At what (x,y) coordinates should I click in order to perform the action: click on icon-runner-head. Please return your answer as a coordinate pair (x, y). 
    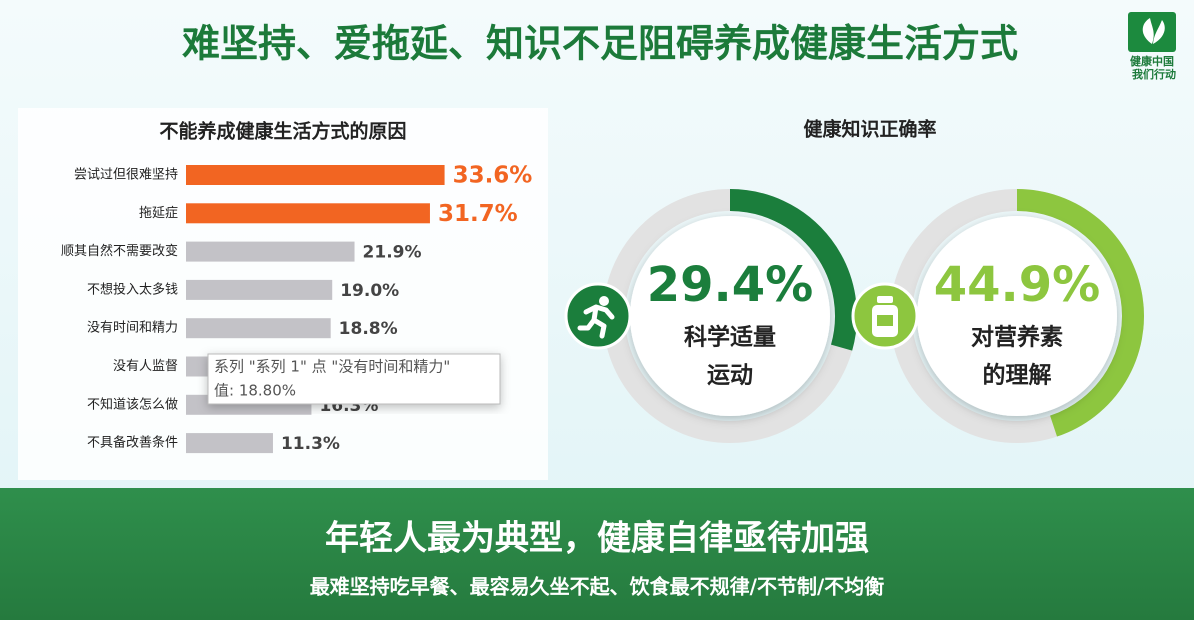
    Looking at the image, I should click on (604, 301).